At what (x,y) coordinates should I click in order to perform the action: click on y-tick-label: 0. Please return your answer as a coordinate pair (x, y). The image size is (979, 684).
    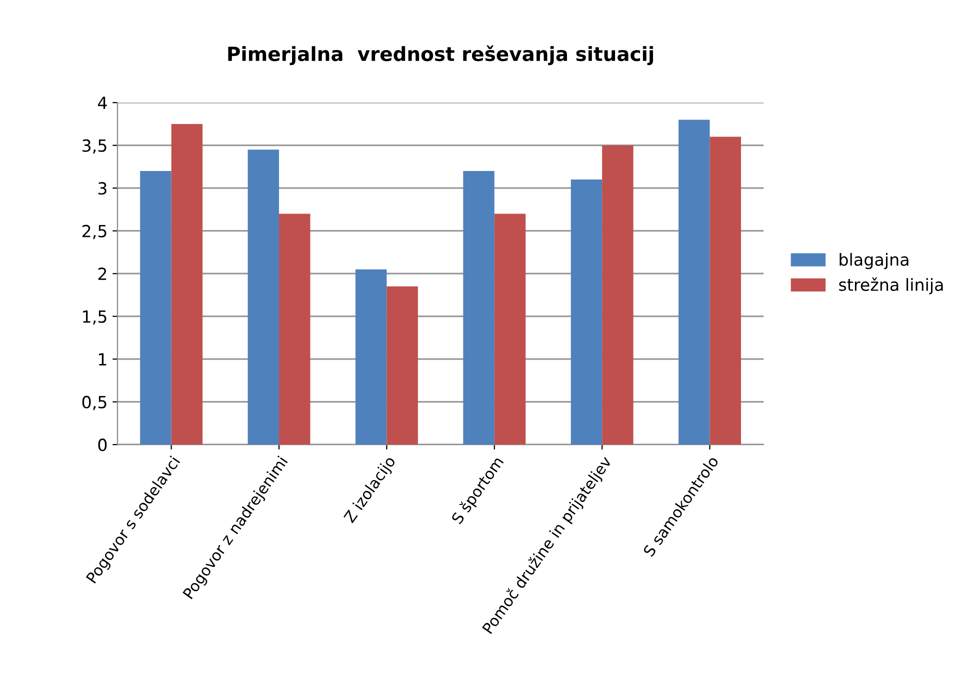
    Looking at the image, I should click on (102, 445).